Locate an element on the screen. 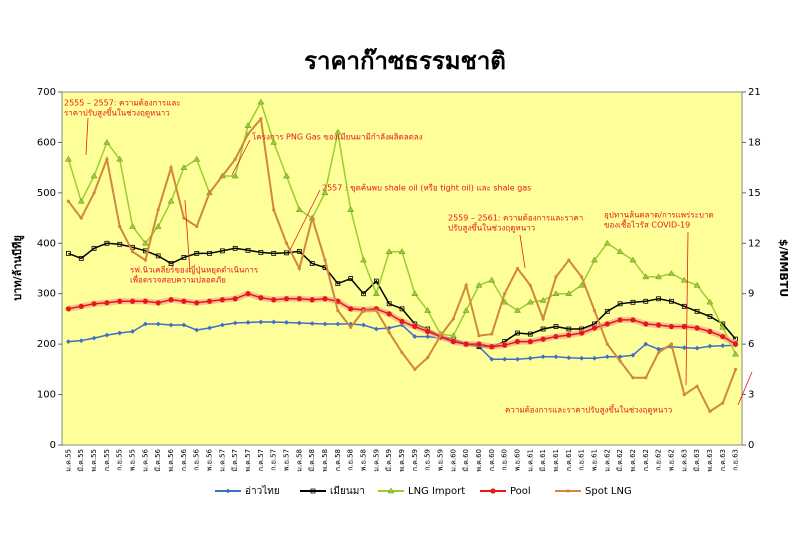 Image resolution: width=800 pixels, height=544 pixels. legend-label: อ่าวไทย is located at coordinates (262, 491).